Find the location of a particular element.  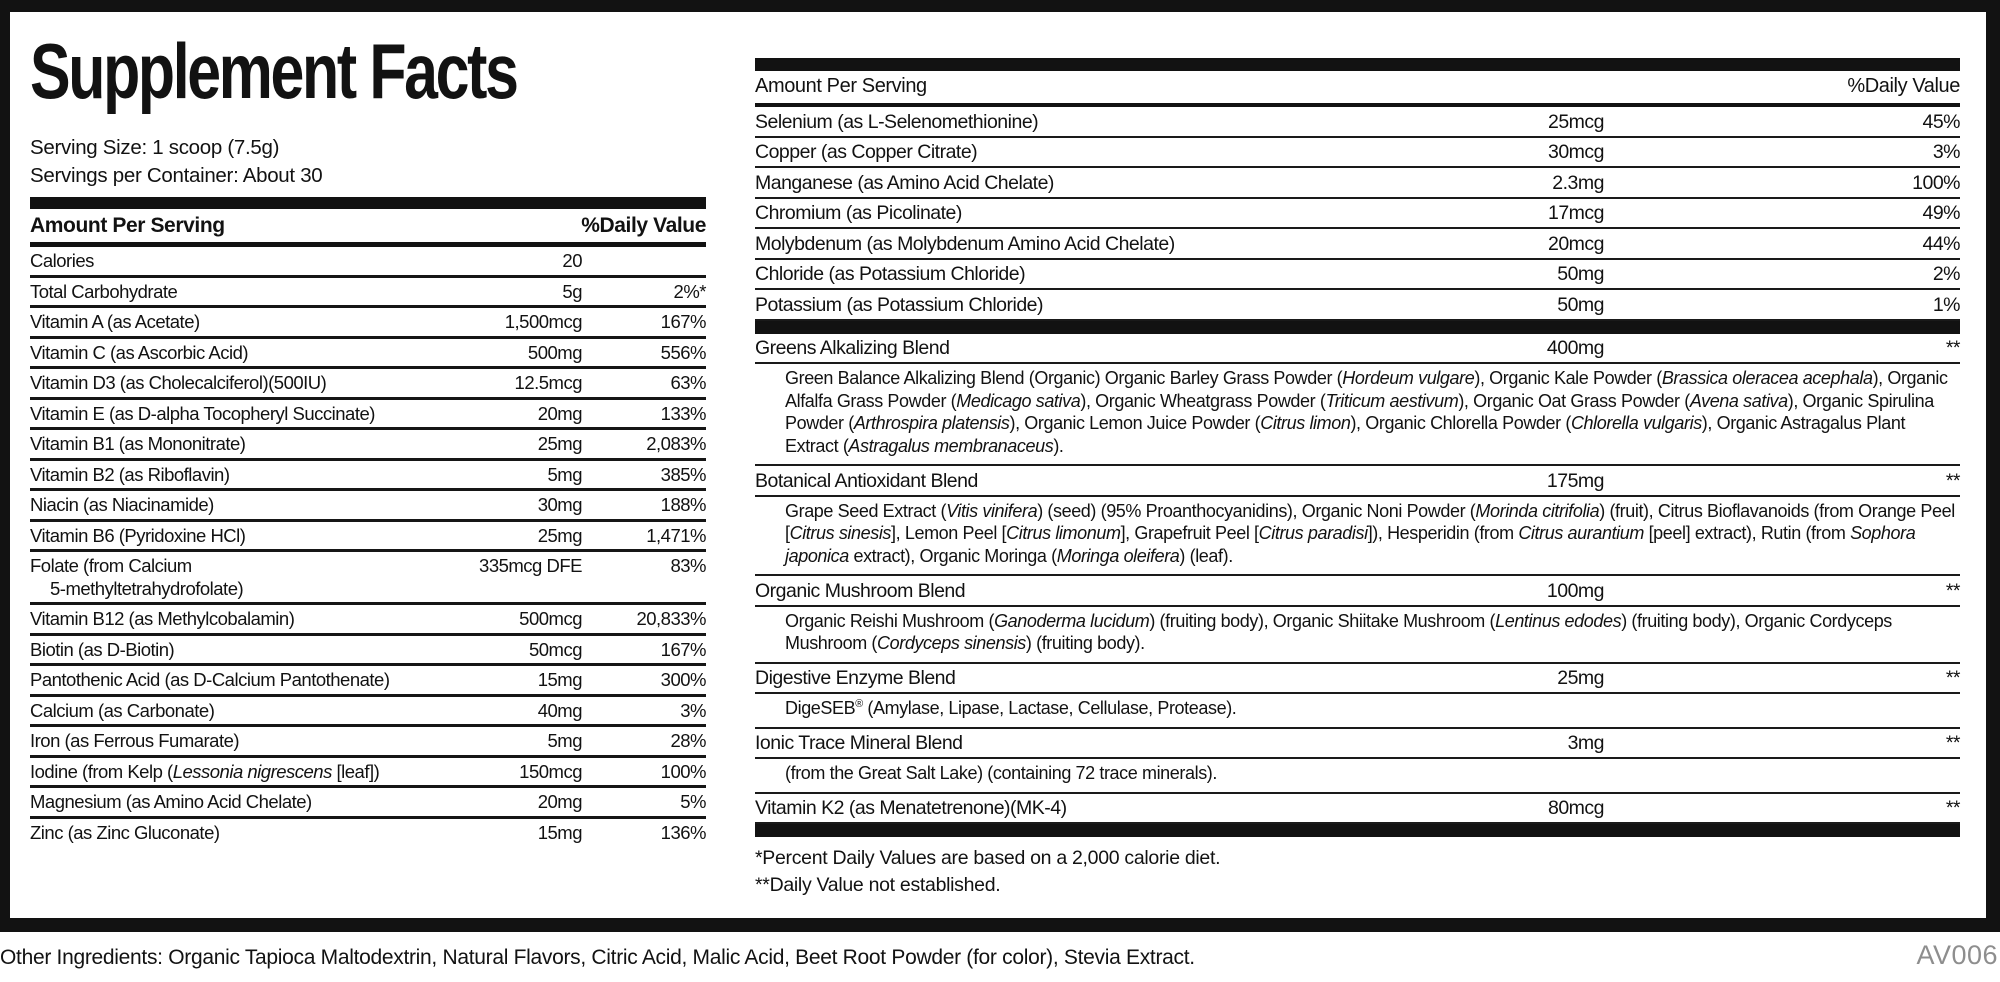

nutrient-daily-value: 3% is located at coordinates (693, 710).